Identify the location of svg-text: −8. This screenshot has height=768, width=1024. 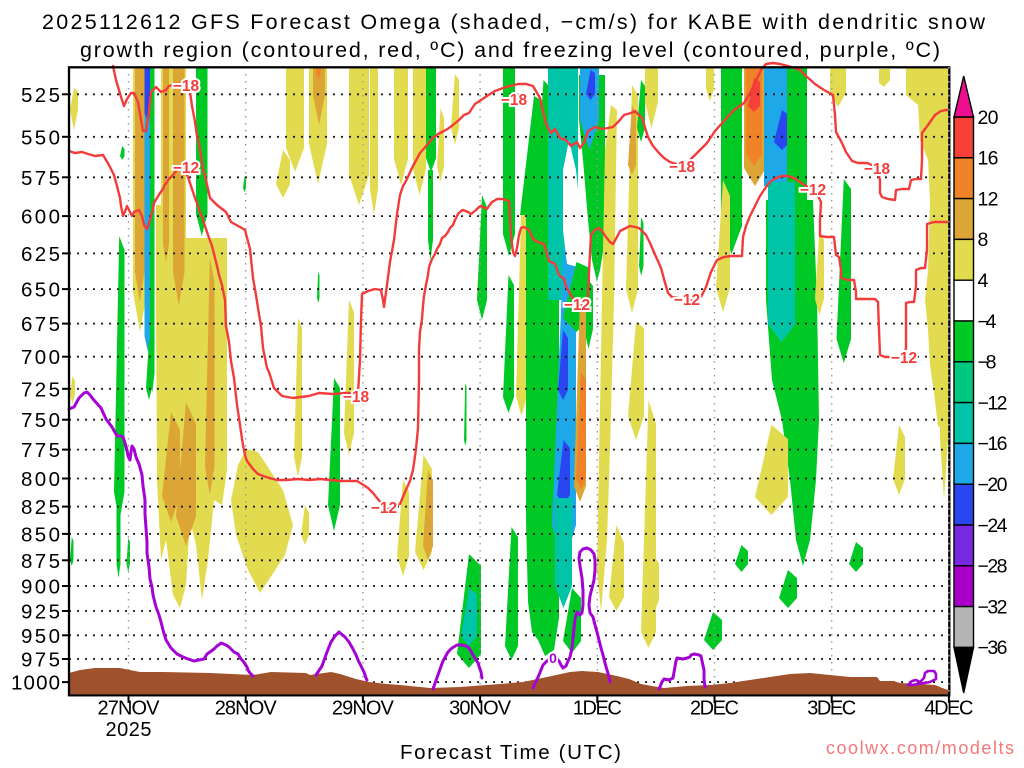
(987, 363).